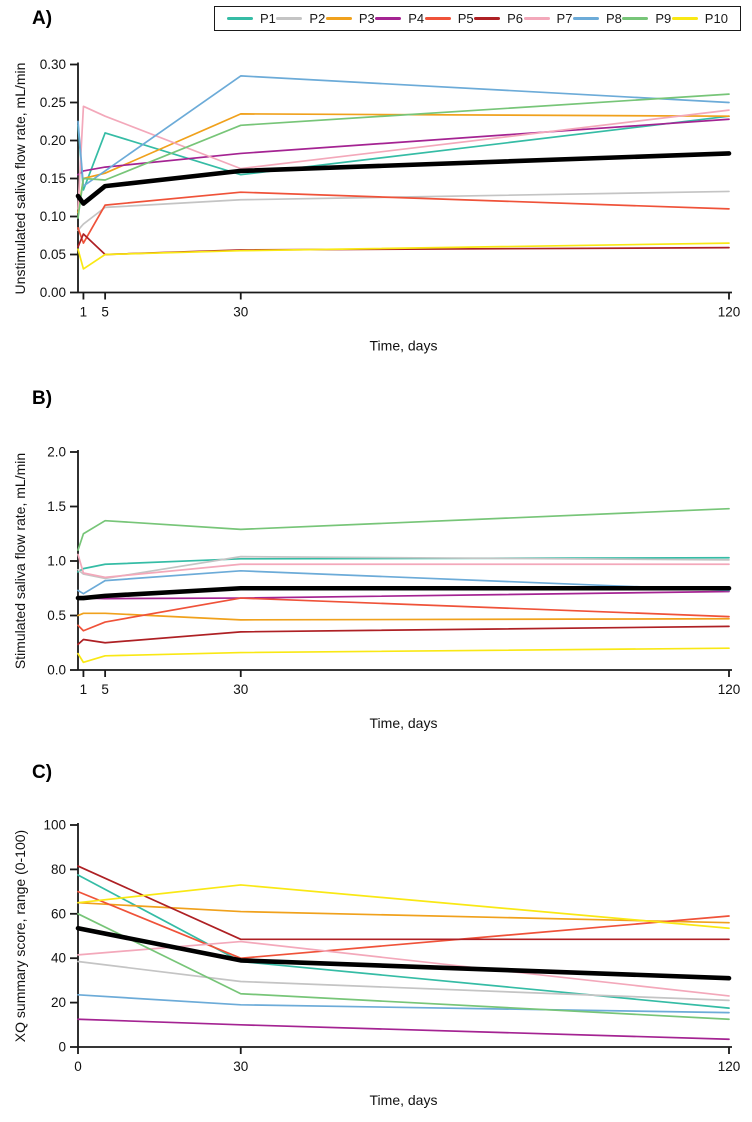 This screenshot has width=752, height=1122. What do you see at coordinates (56, 615) in the screenshot?
I see `y-tick-label: 0.5` at bounding box center [56, 615].